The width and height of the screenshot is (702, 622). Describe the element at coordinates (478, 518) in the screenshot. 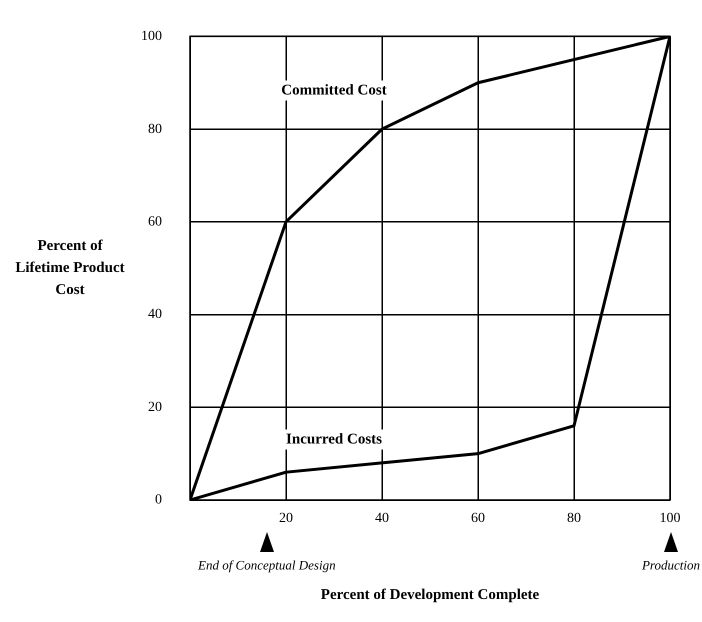

I see `x-tick-label: 60` at that location.